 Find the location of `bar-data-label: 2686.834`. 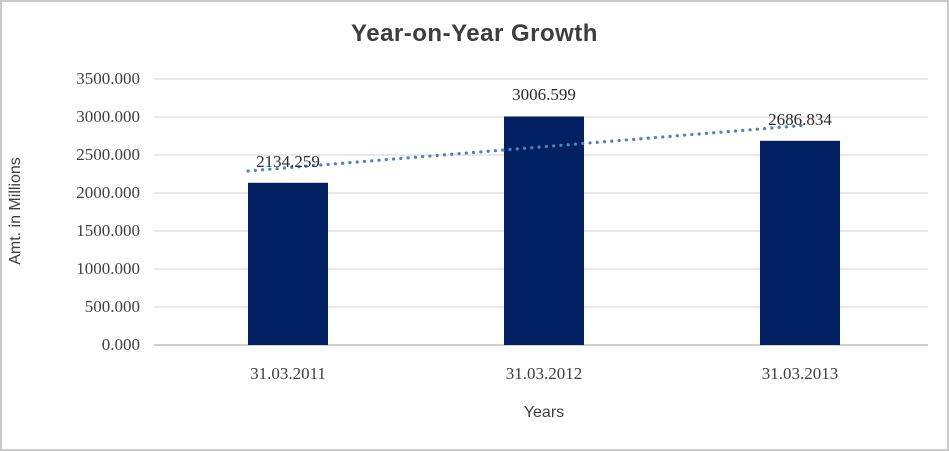

bar-data-label: 2686.834 is located at coordinates (800, 119).